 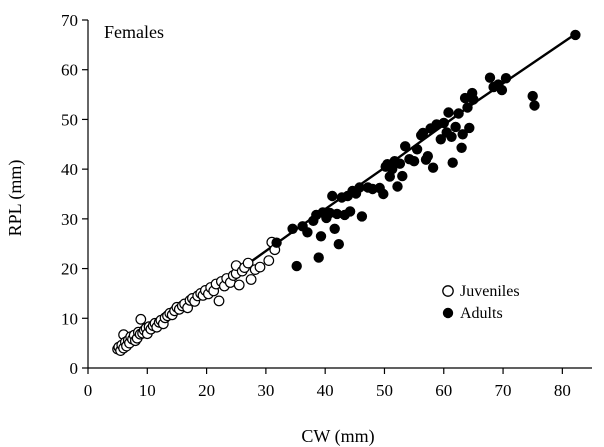 I want to click on y-axis-title: RPL (mm), so click(x=15, y=198).